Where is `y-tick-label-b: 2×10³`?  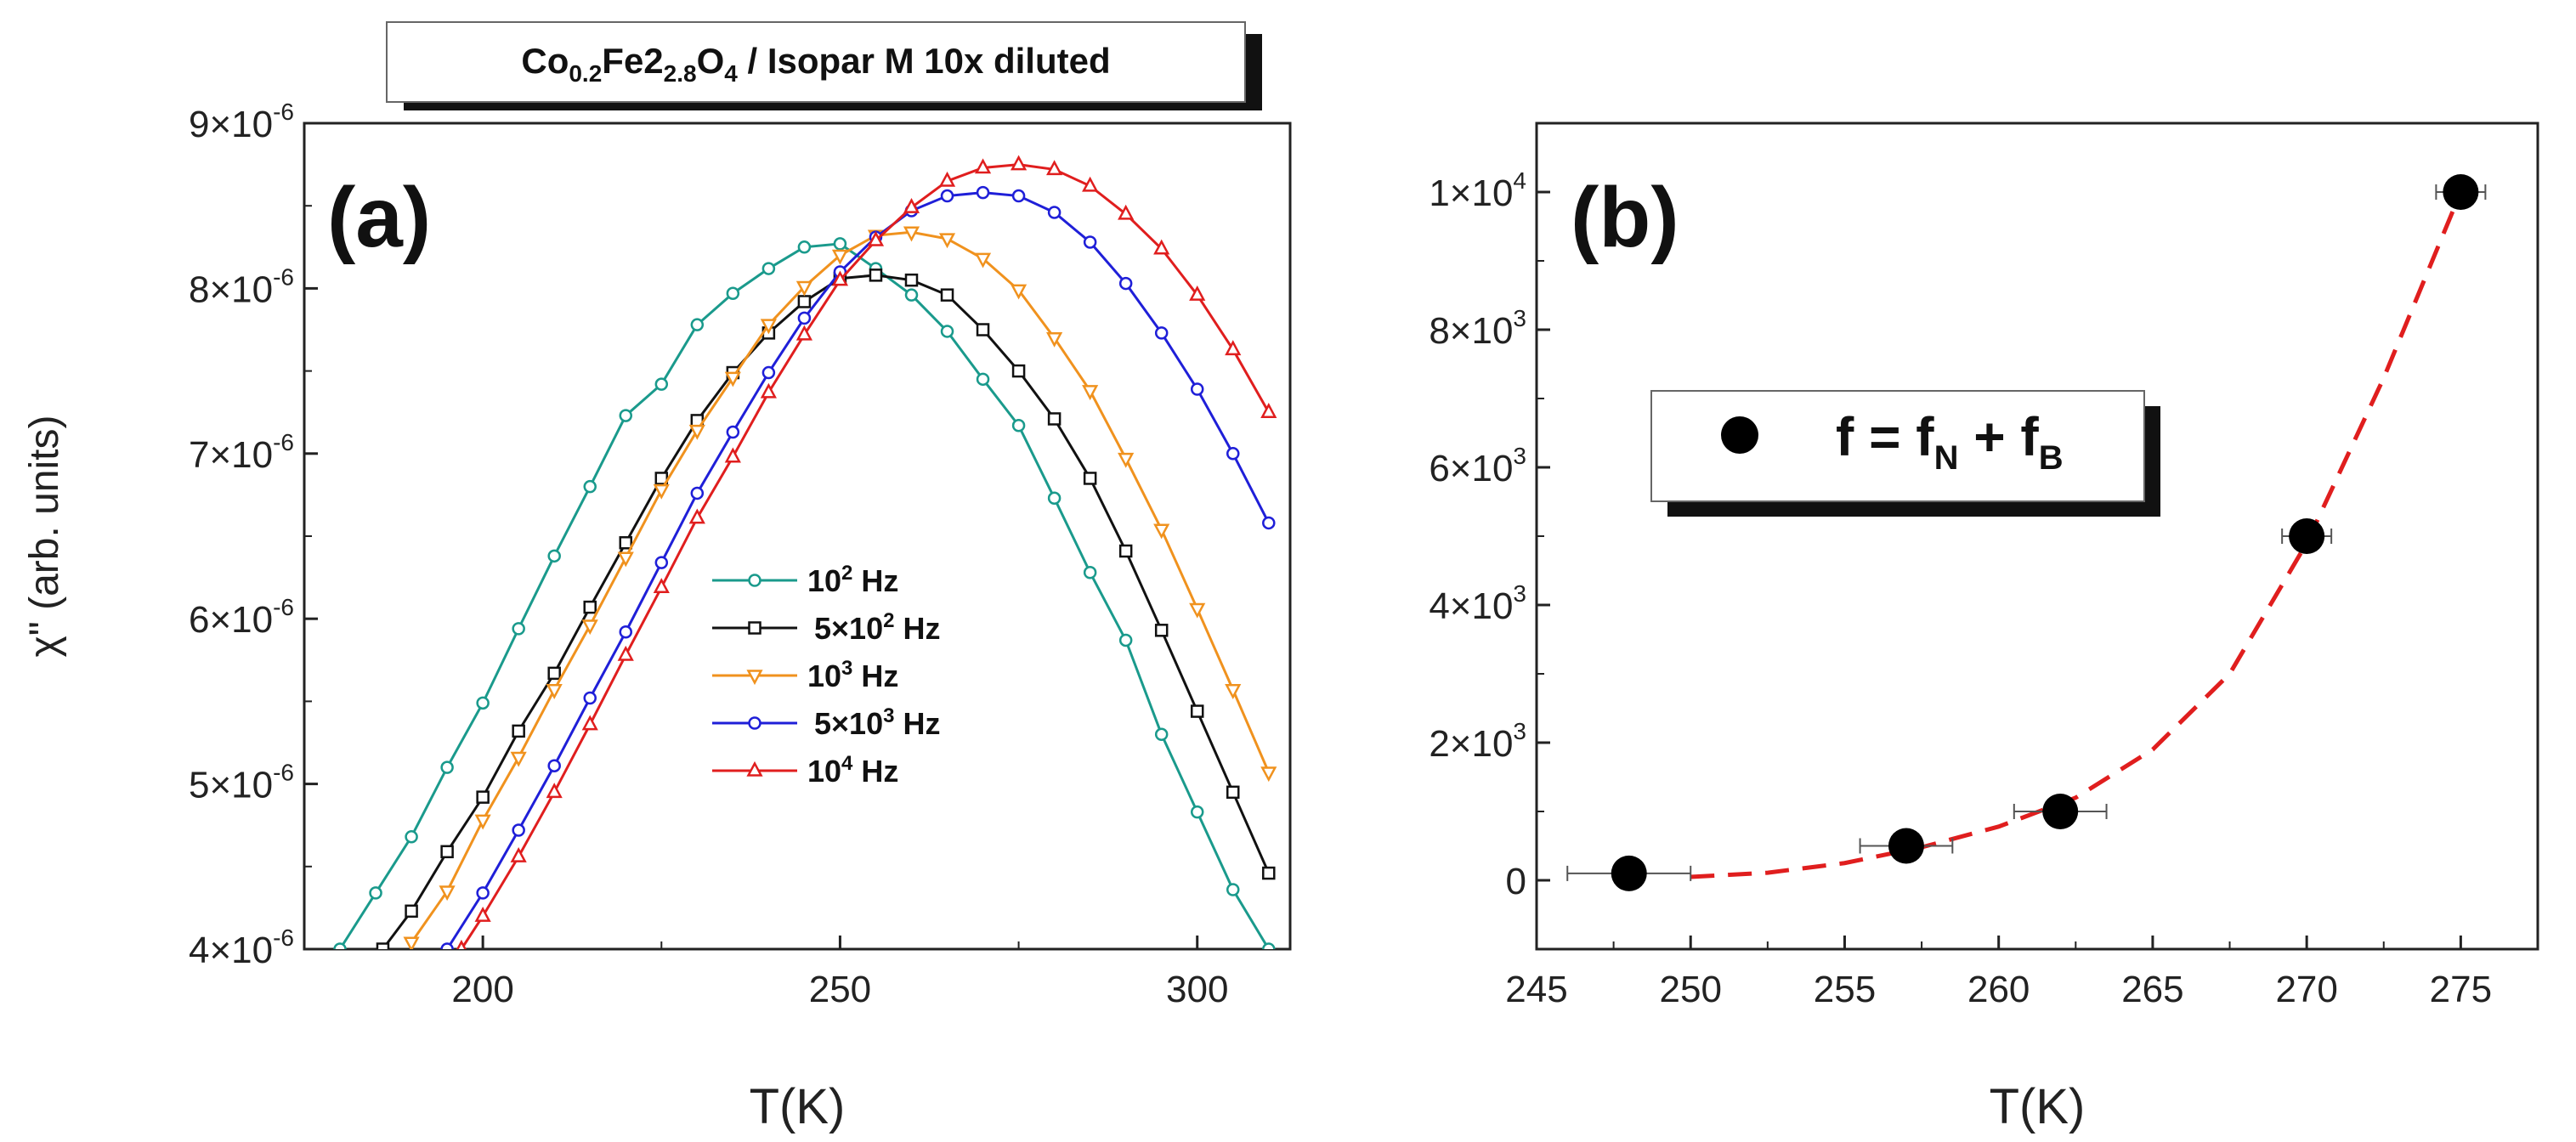
y-tick-label-b: 2×10³ is located at coordinates (1477, 741).